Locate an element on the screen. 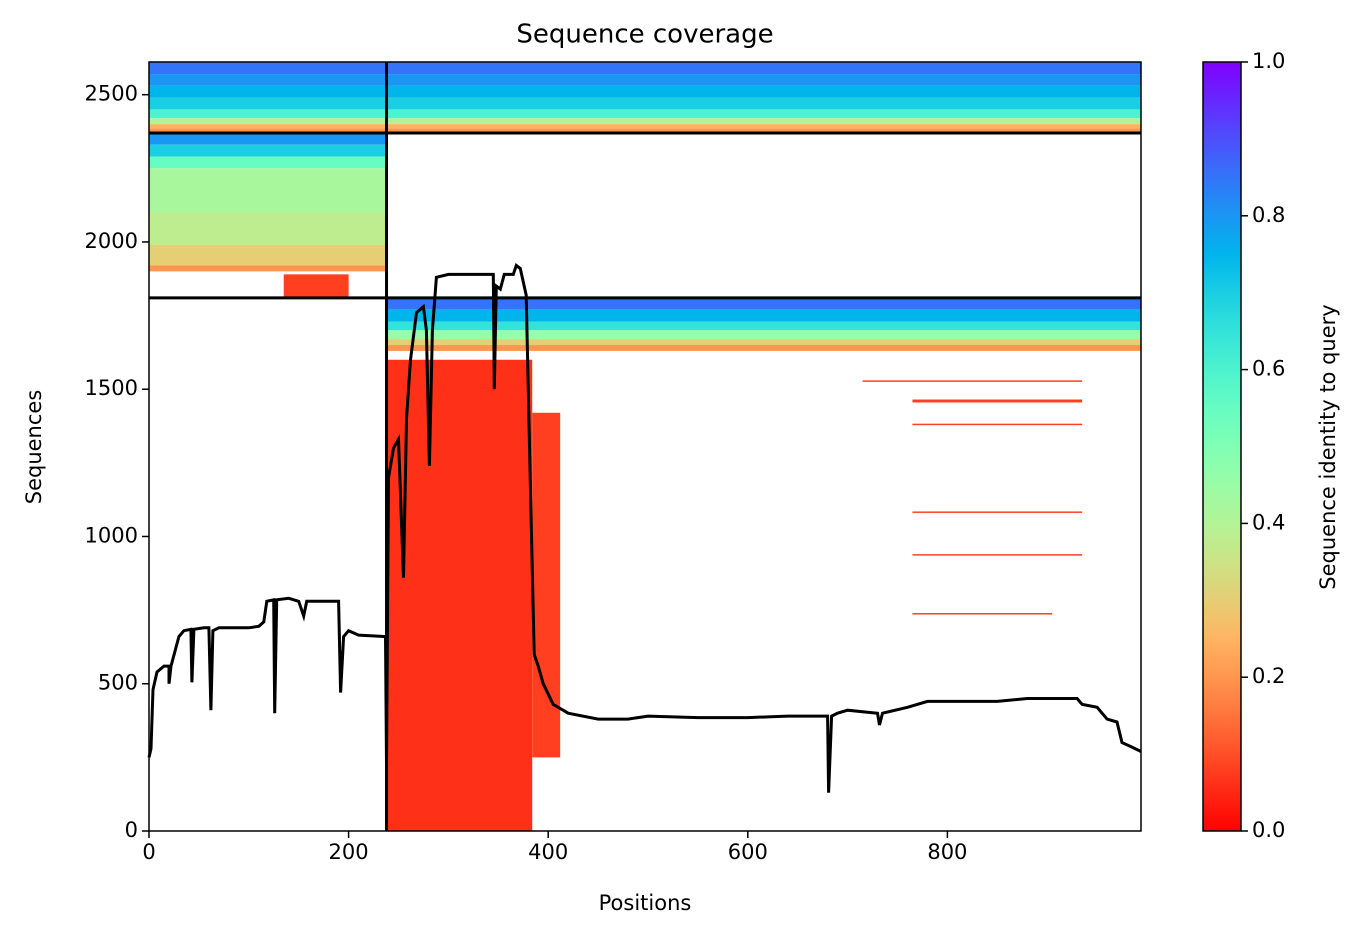 This screenshot has width=1364, height=939. x-tick-label: 400 is located at coordinates (548, 852).